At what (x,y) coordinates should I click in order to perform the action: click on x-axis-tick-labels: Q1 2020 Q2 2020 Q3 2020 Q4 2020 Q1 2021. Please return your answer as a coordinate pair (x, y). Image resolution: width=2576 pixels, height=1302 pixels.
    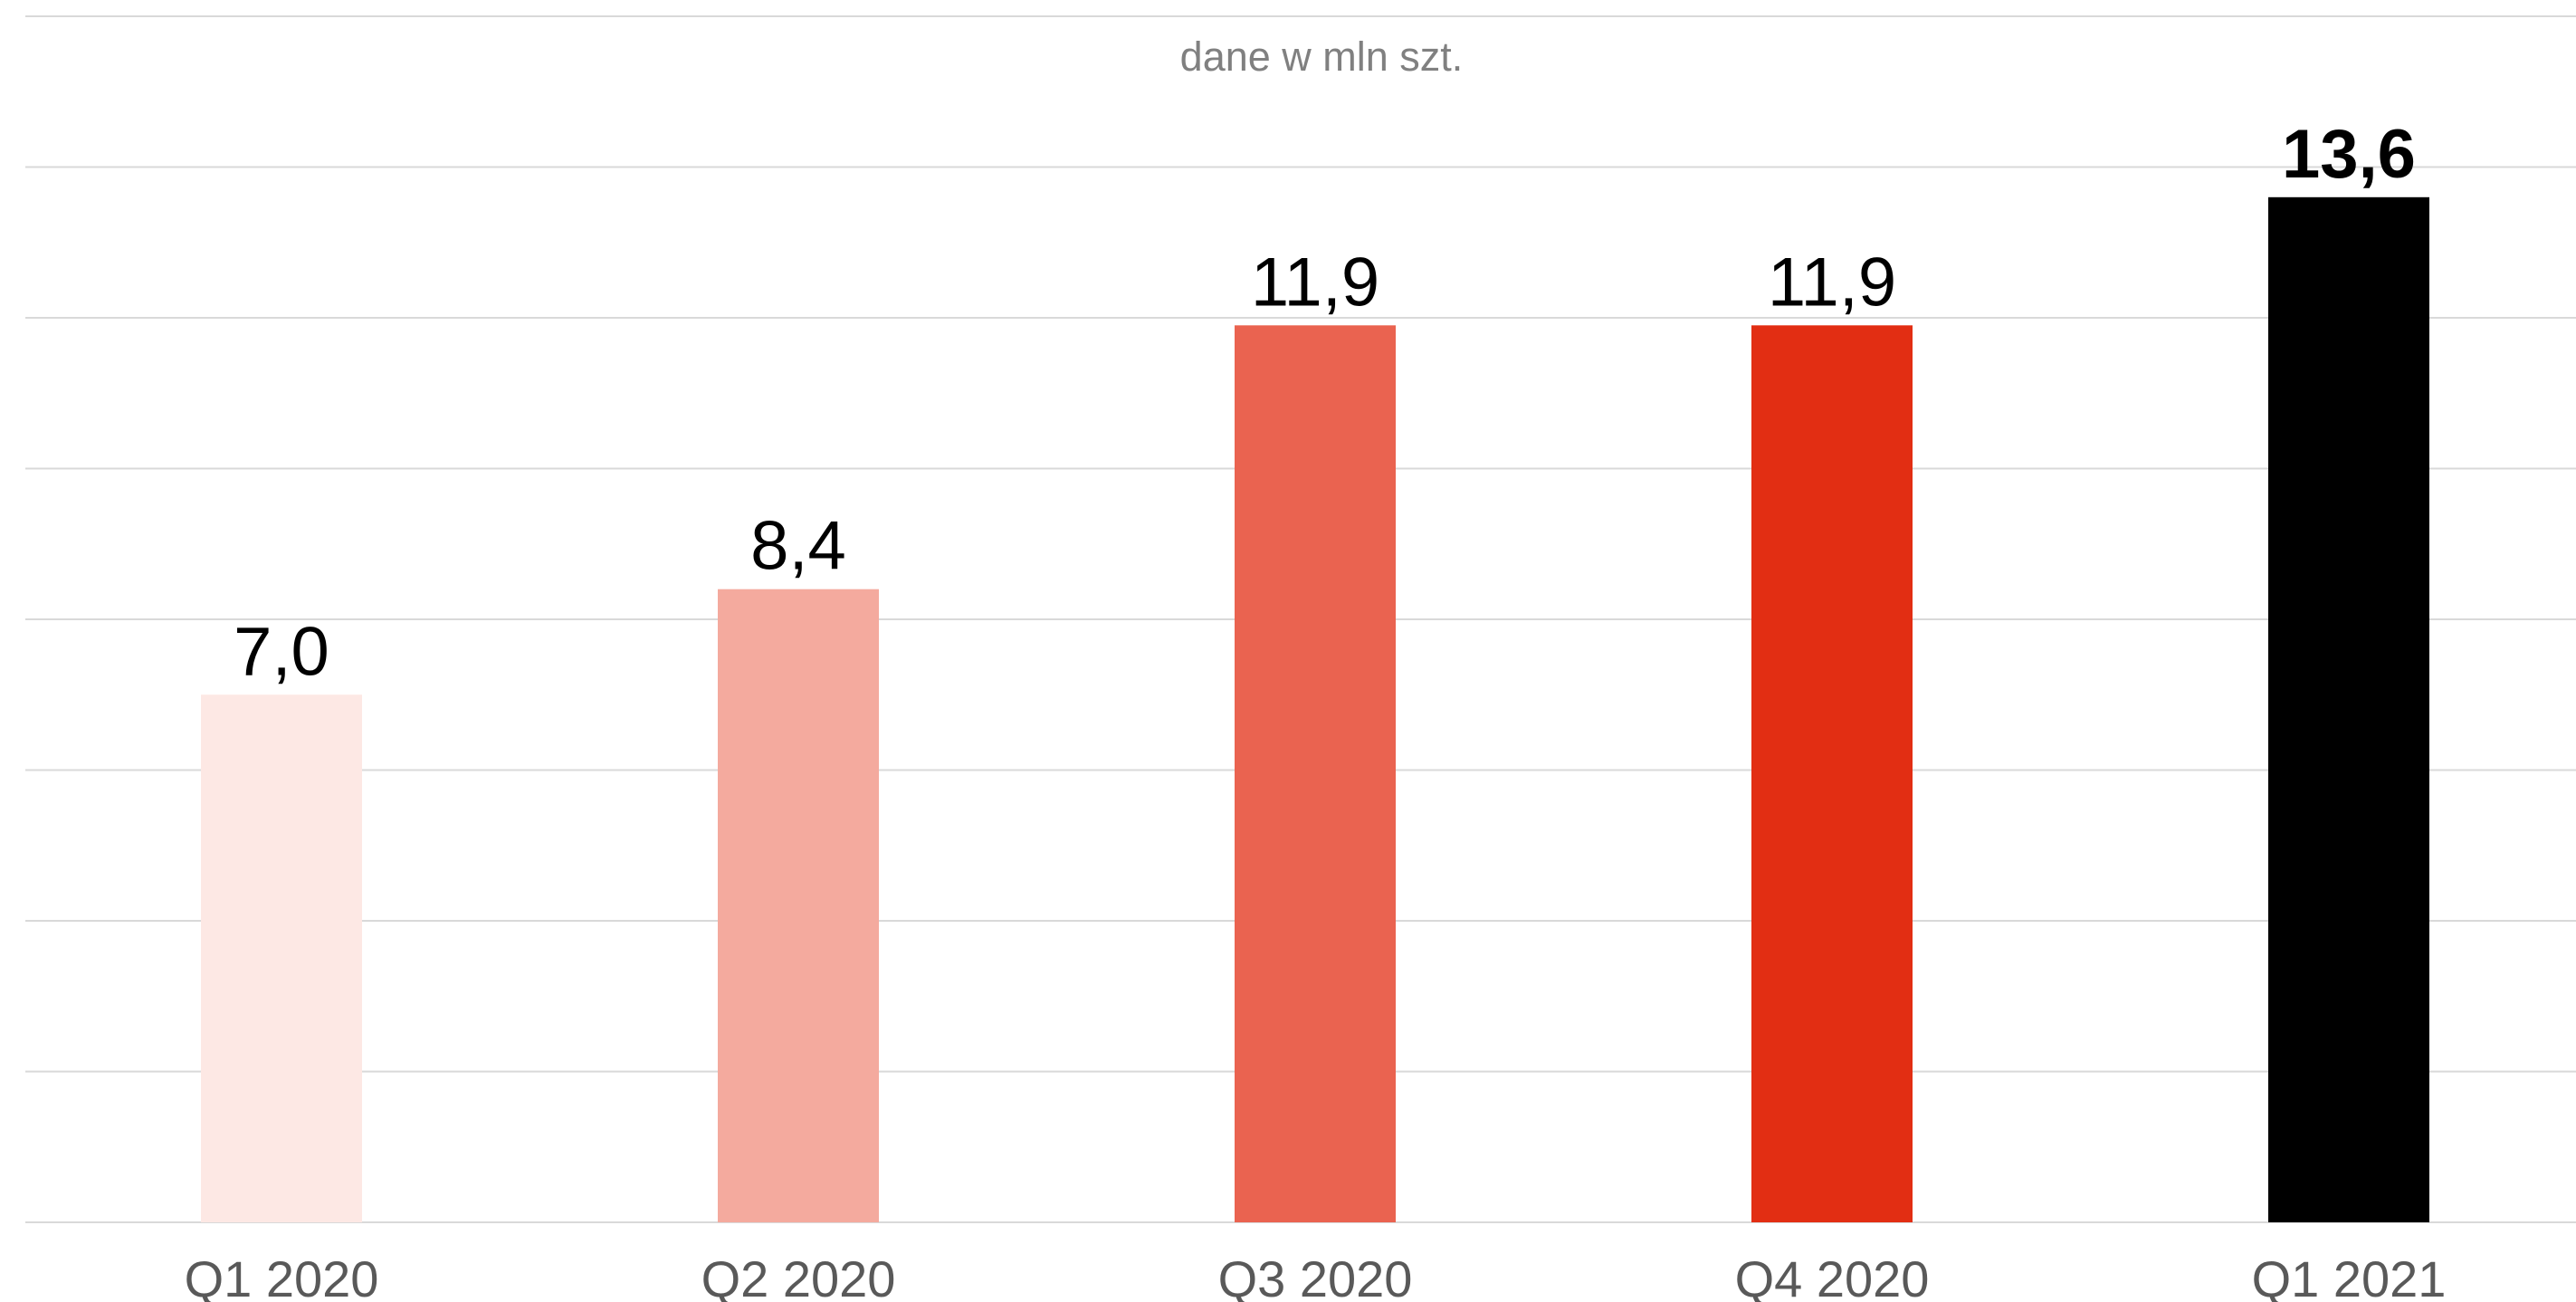
    Looking at the image, I should click on (1316, 1276).